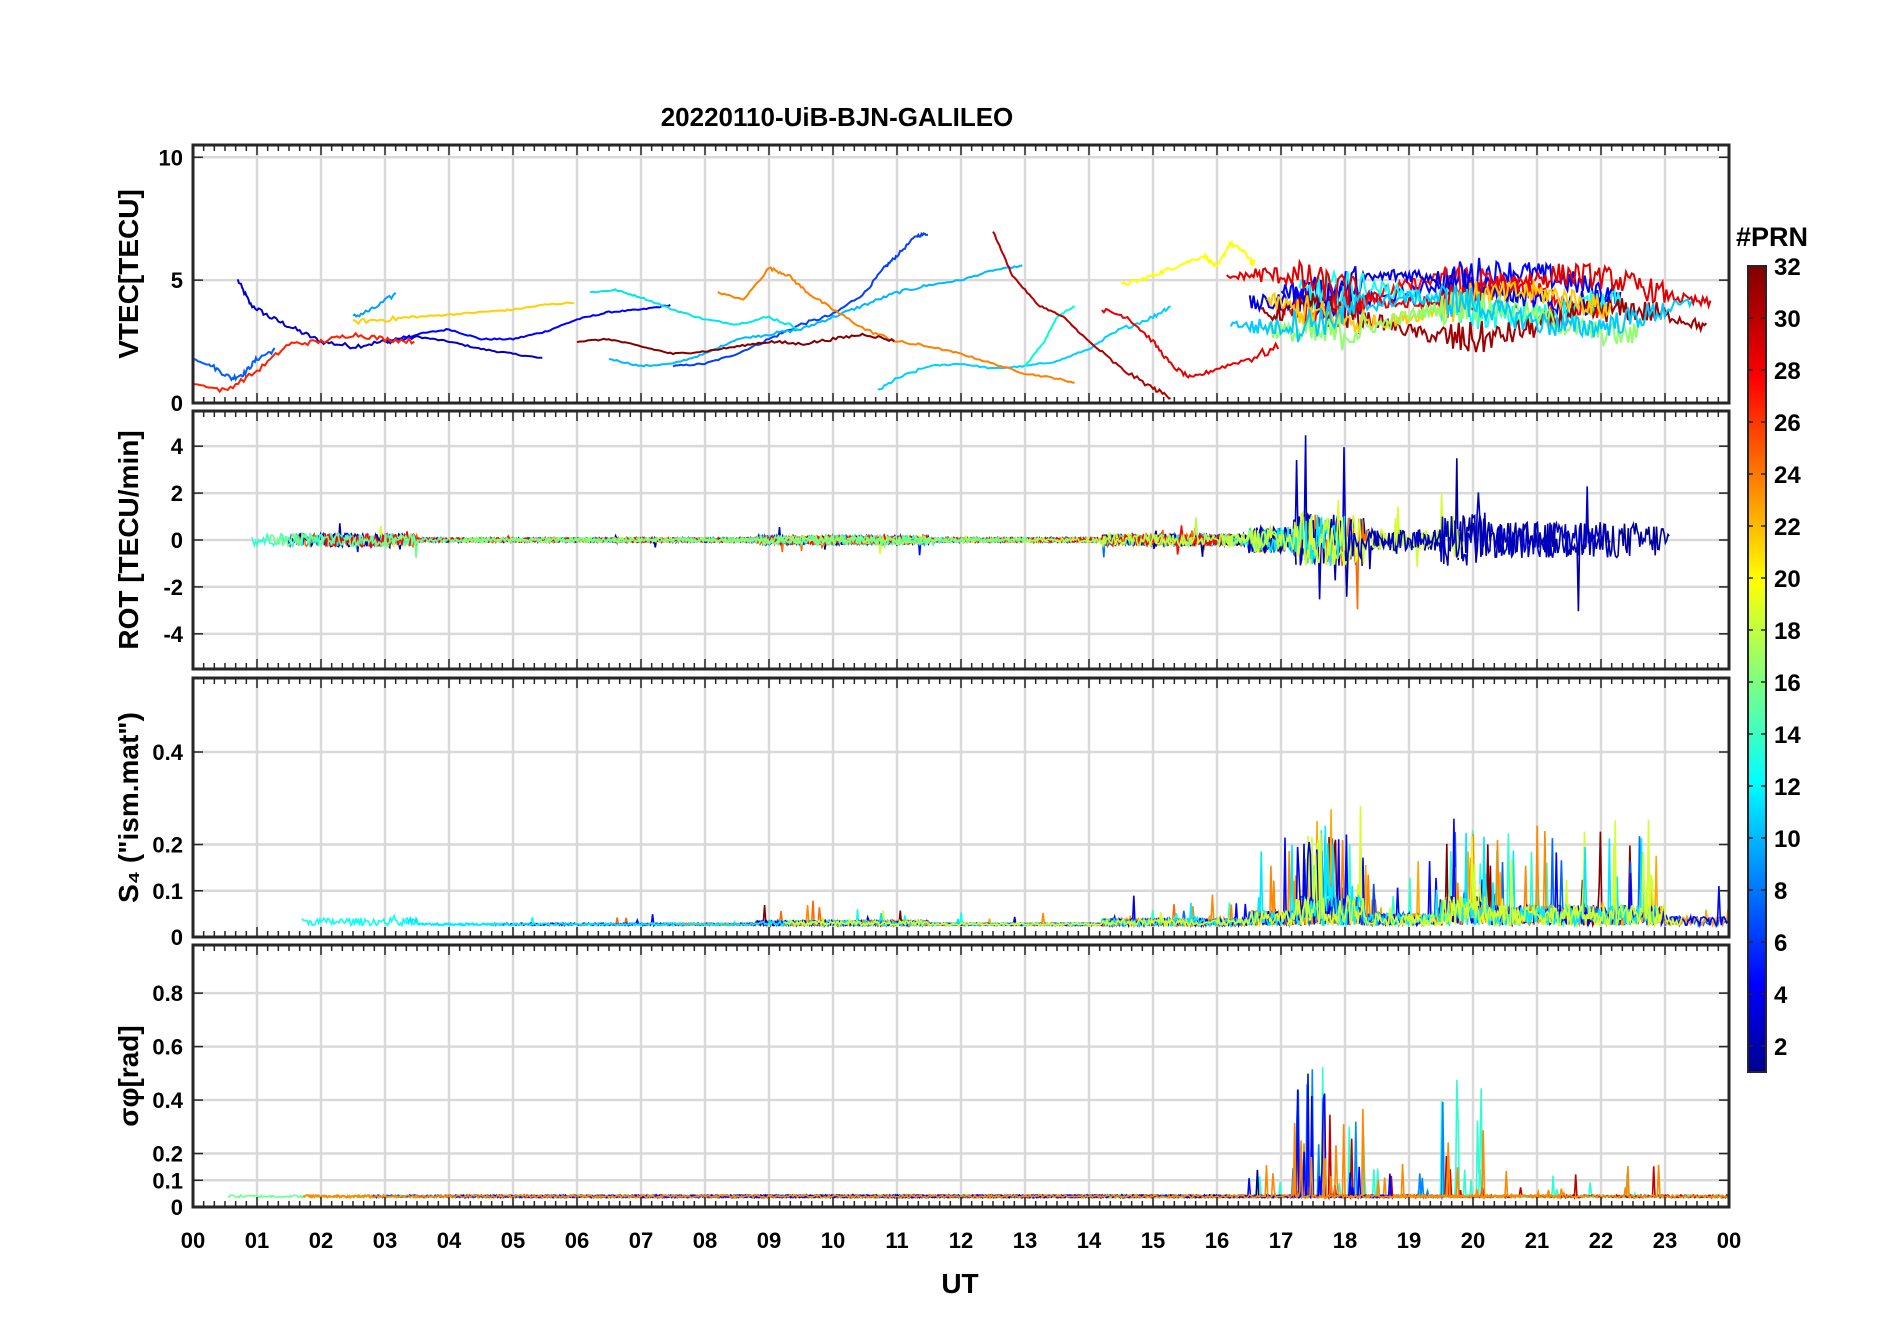  Describe the element at coordinates (385, 1240) in the screenshot. I see `x-tick-label: 03` at that location.